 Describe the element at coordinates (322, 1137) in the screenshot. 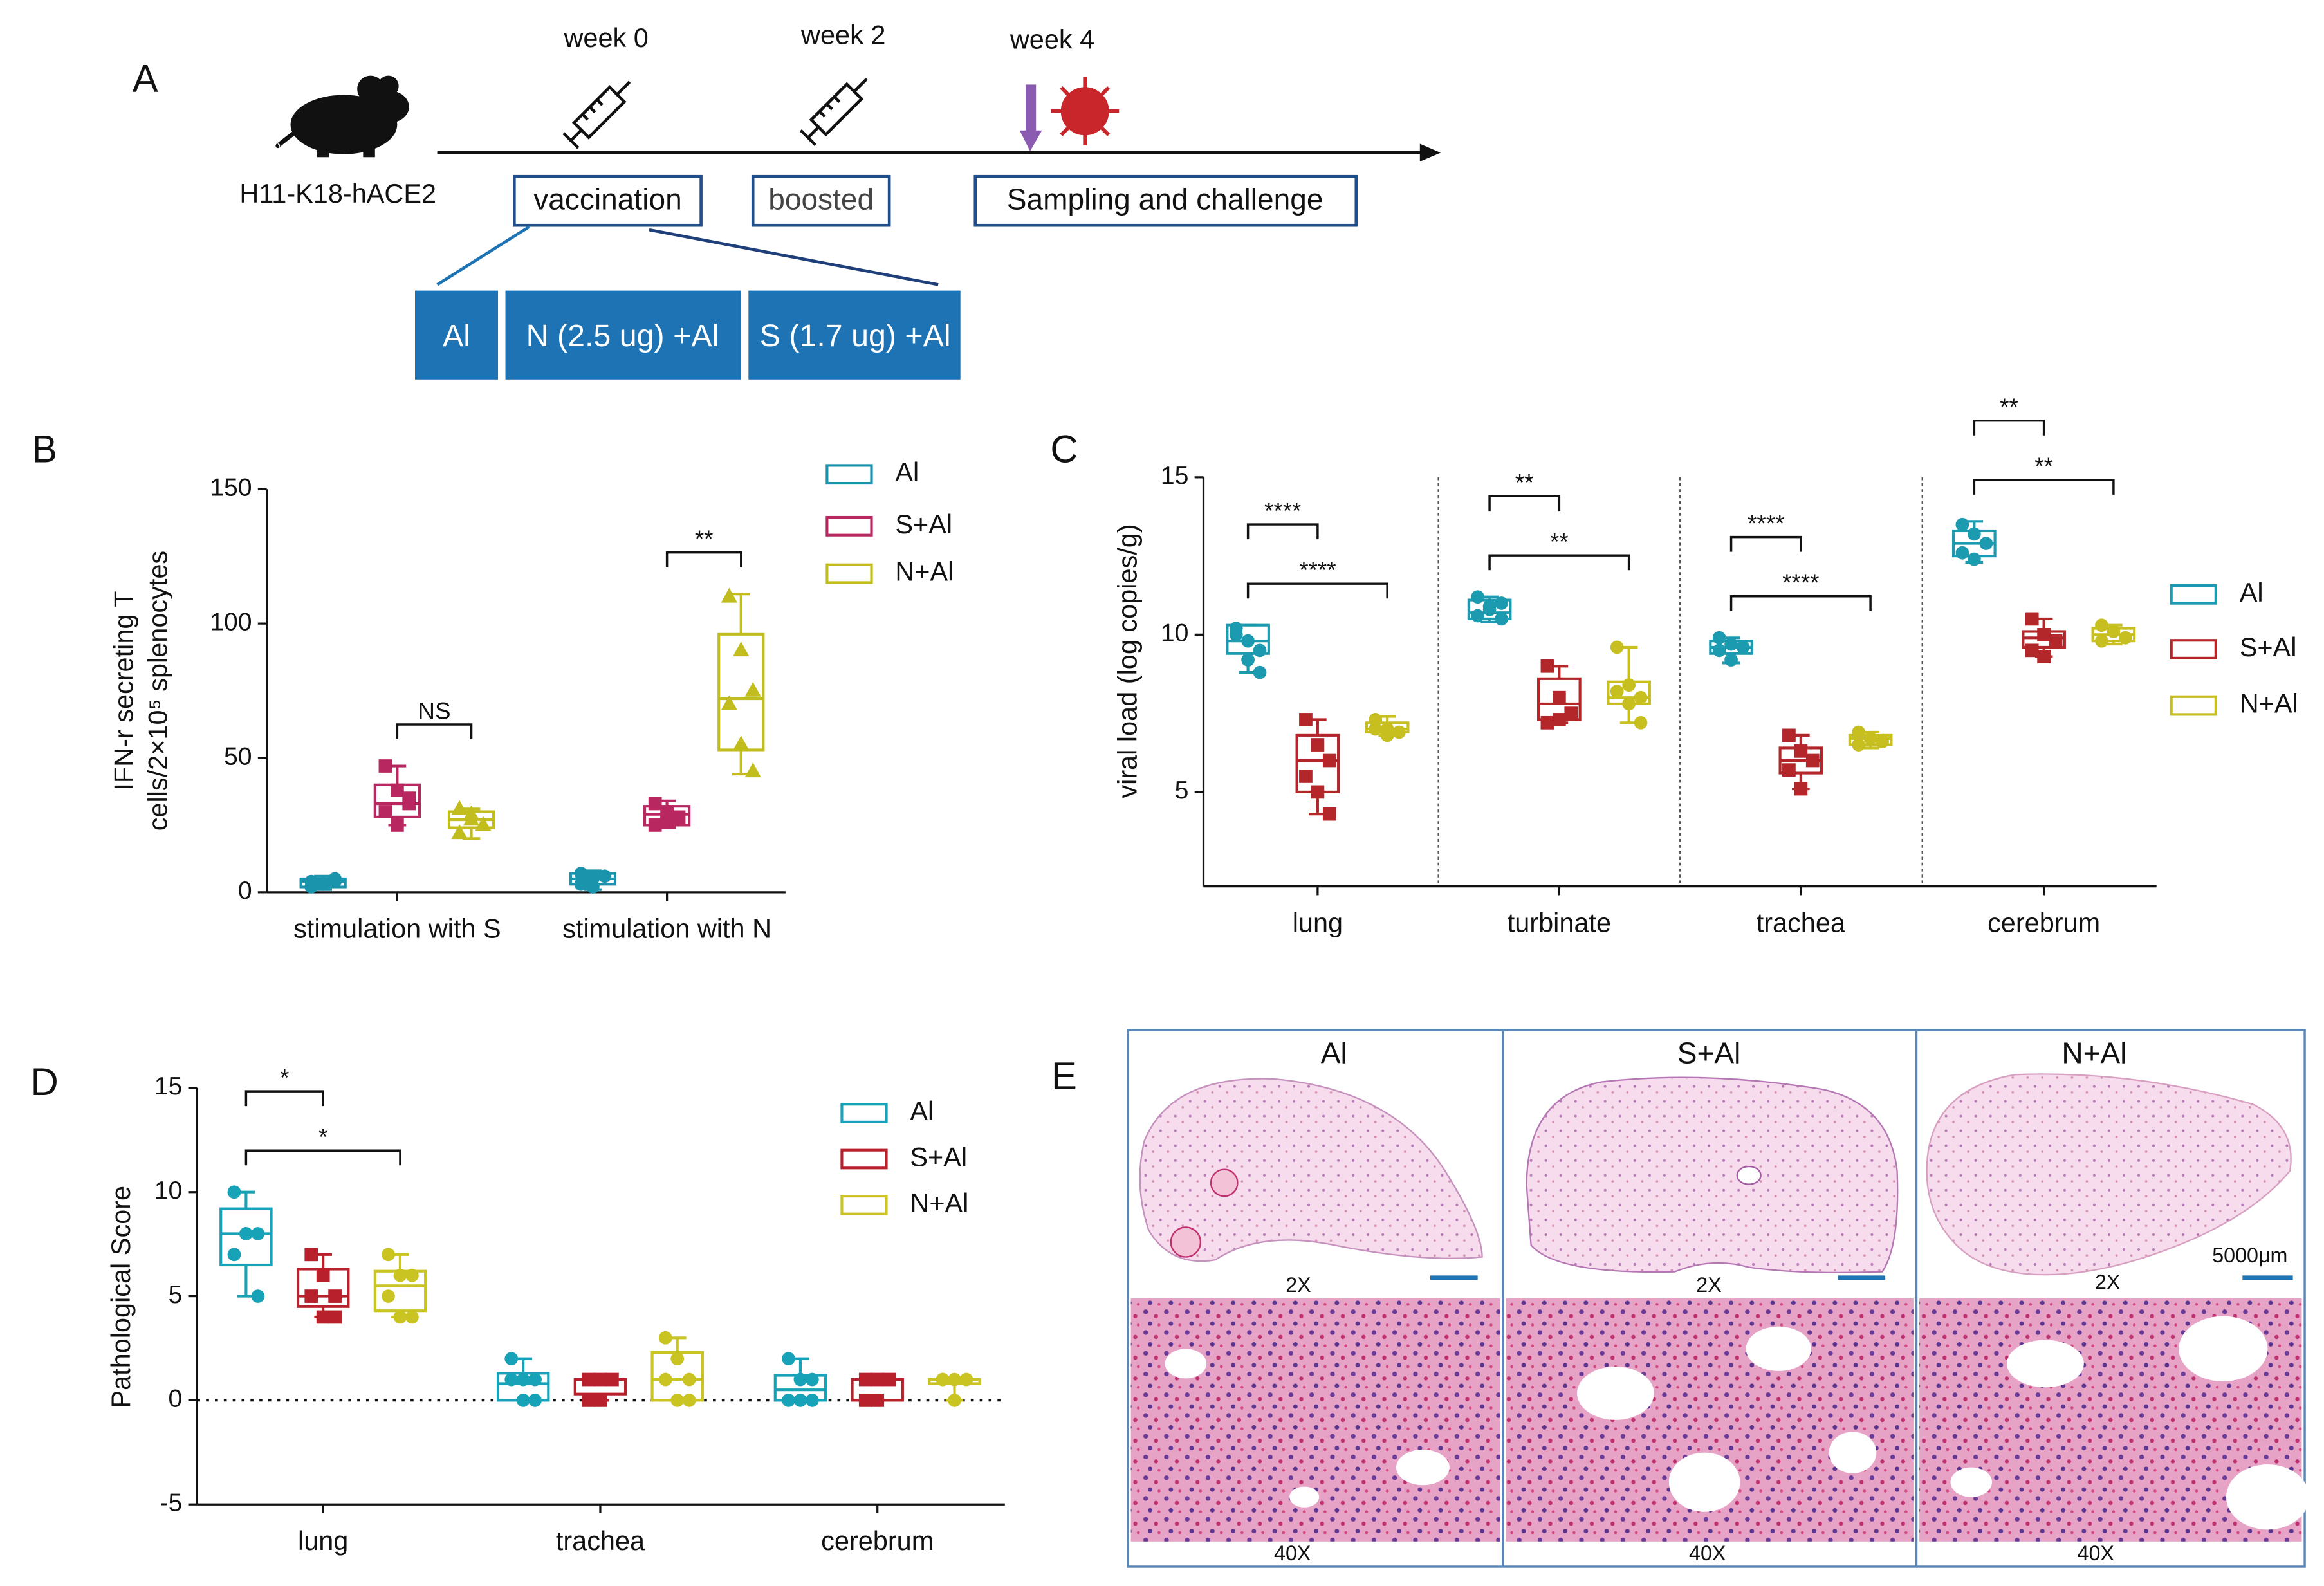

I see `significance-label: *` at that location.